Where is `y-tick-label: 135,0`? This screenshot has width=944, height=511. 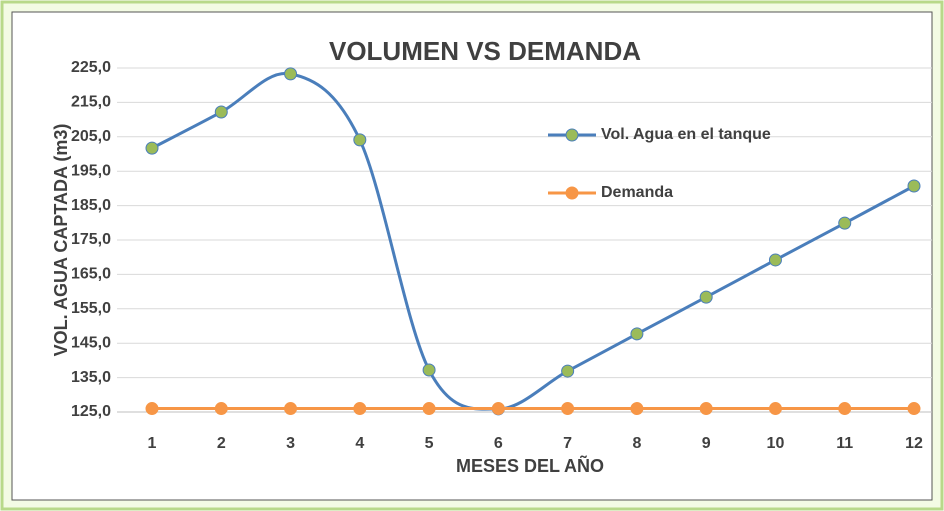
y-tick-label: 135,0 is located at coordinates (91, 377).